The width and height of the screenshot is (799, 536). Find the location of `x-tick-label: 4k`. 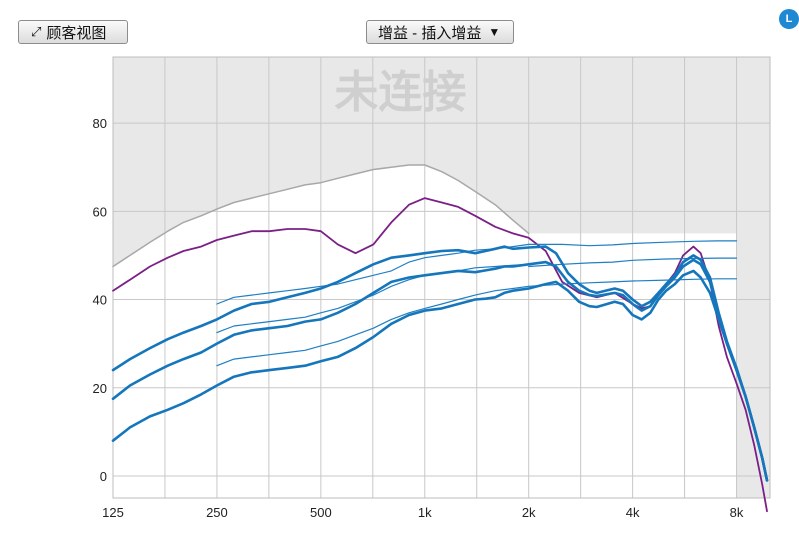

x-tick-label: 4k is located at coordinates (633, 512).